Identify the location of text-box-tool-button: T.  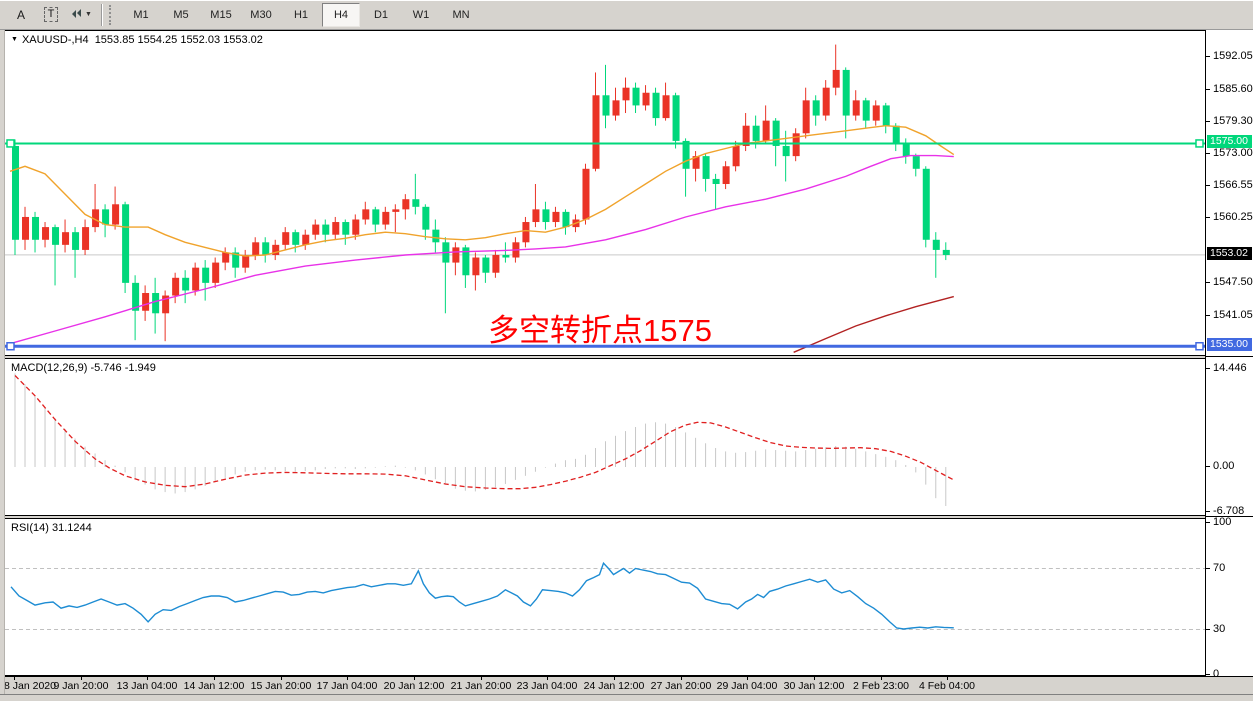
(51, 15).